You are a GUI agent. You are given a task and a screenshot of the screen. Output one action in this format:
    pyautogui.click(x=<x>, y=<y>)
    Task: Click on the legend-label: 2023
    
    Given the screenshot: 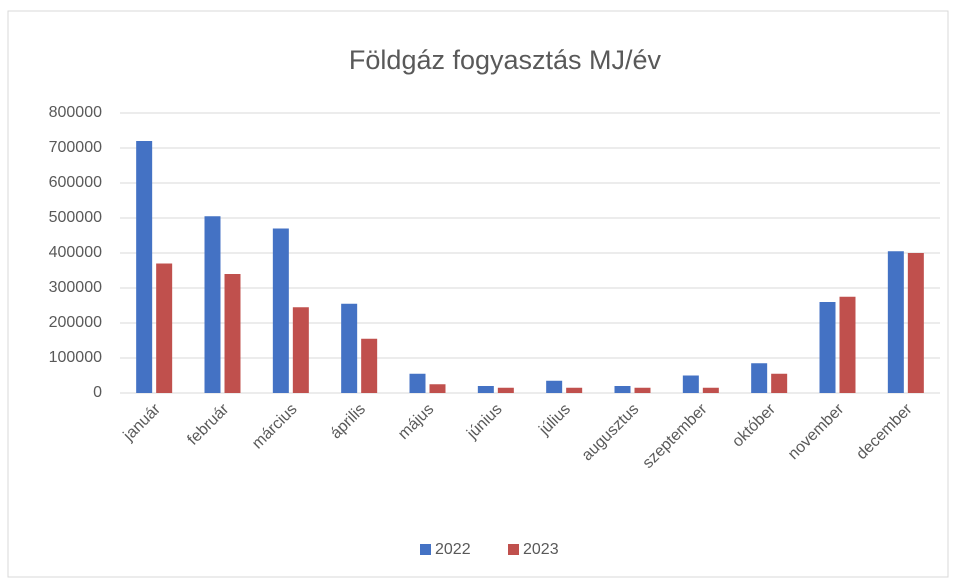 What is the action you would take?
    pyautogui.click(x=541, y=549)
    